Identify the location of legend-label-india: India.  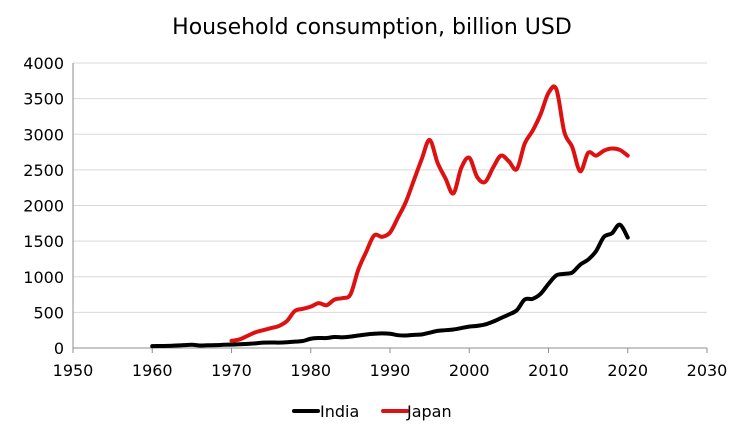
(339, 411).